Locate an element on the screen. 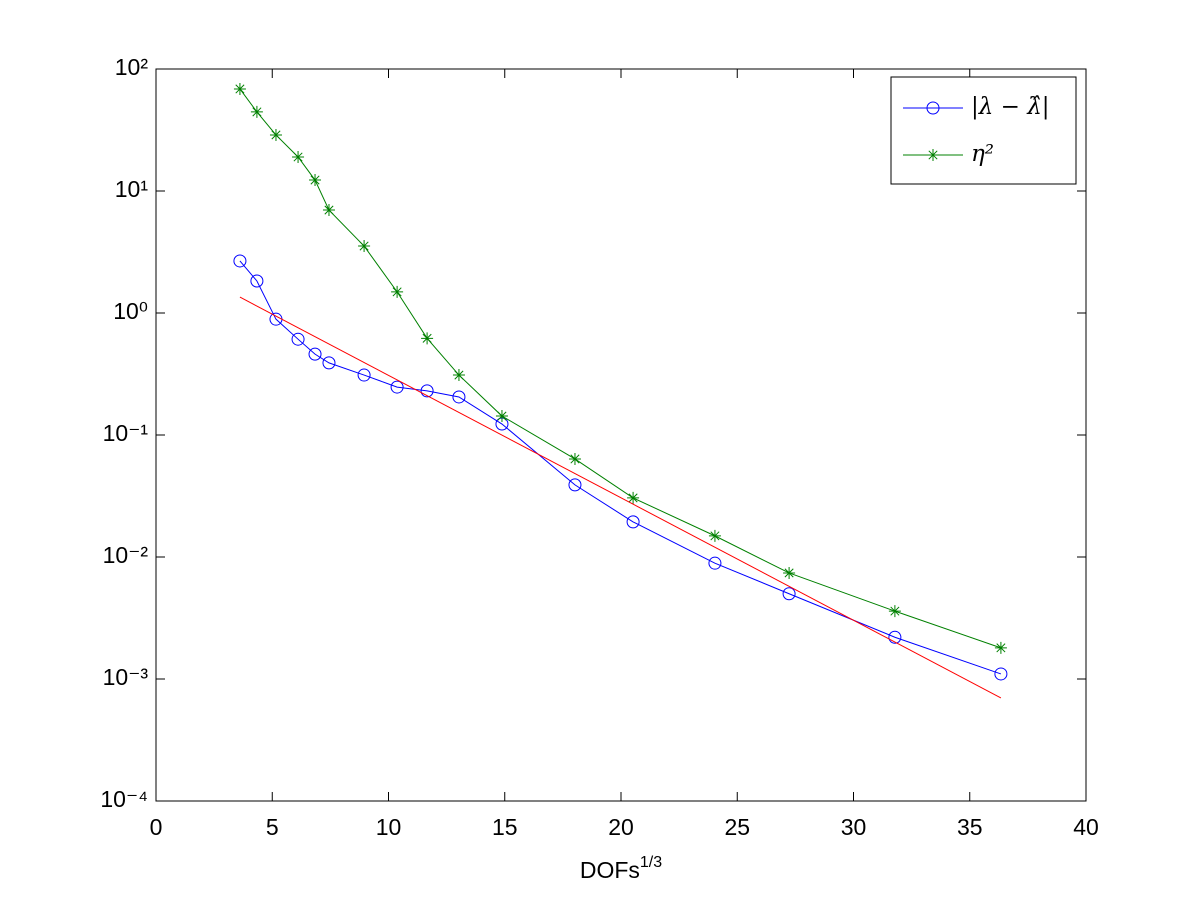  x-axis-label: DOFs1/3 is located at coordinates (621, 868).